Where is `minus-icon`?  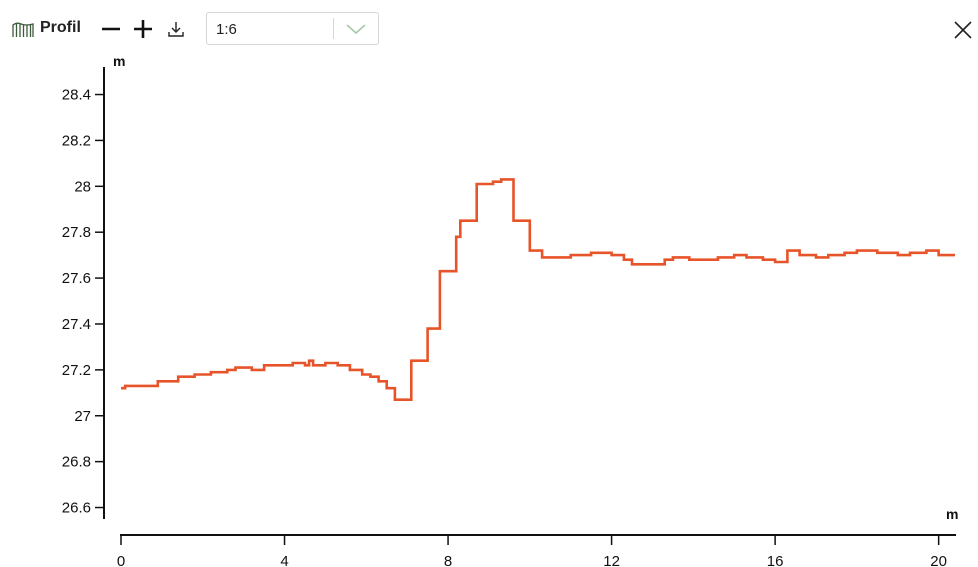 minus-icon is located at coordinates (111, 29).